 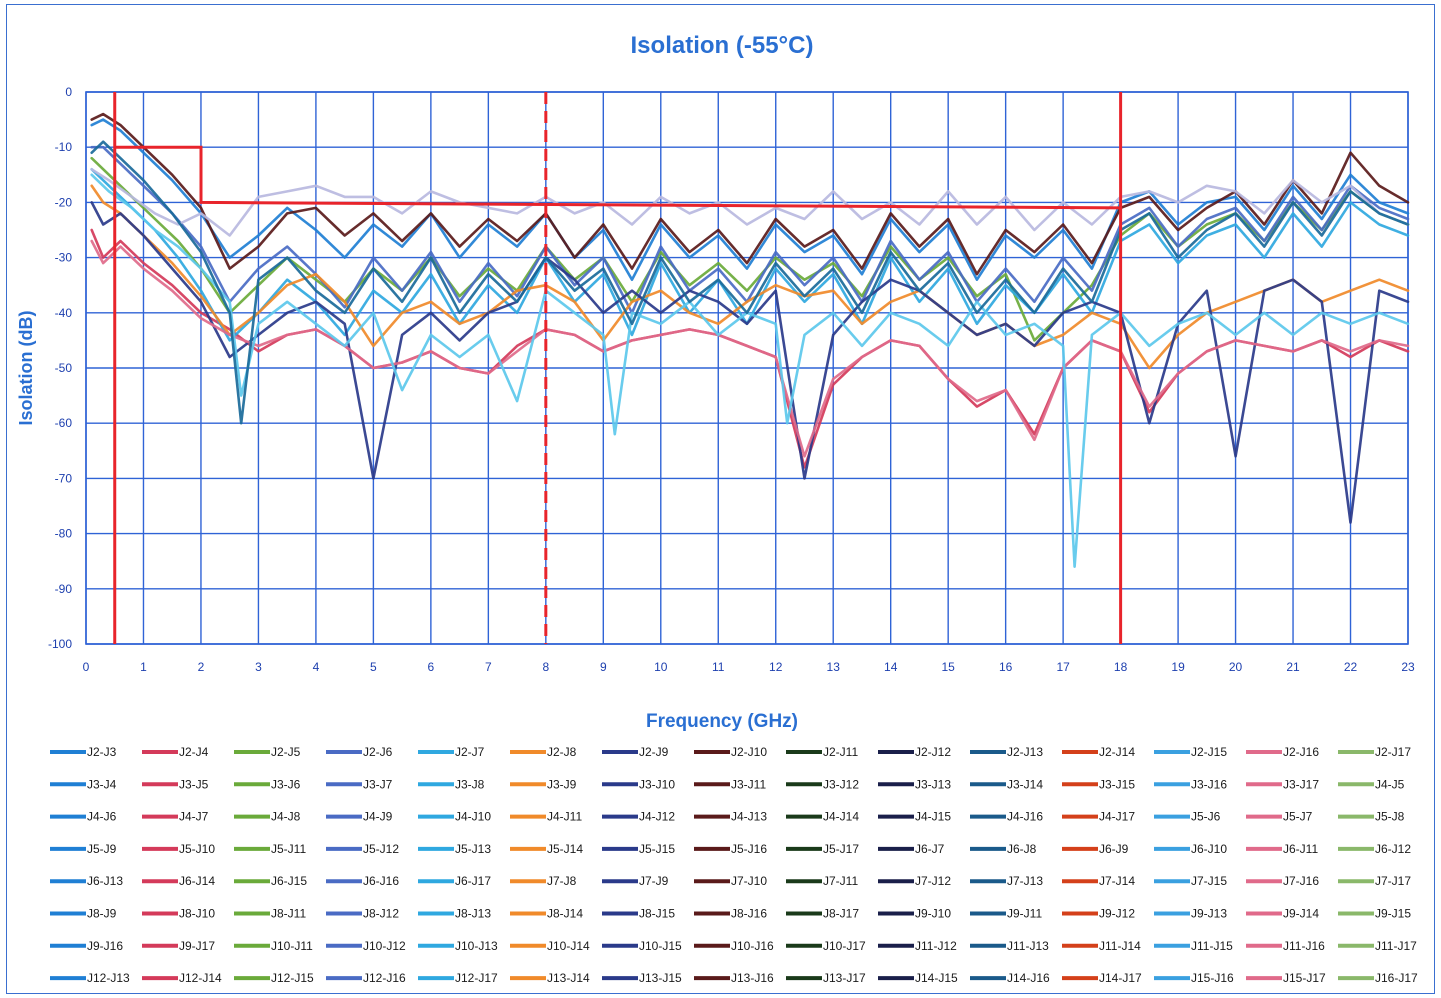 I want to click on legend-label: J8-J12, so click(x=381, y=914).